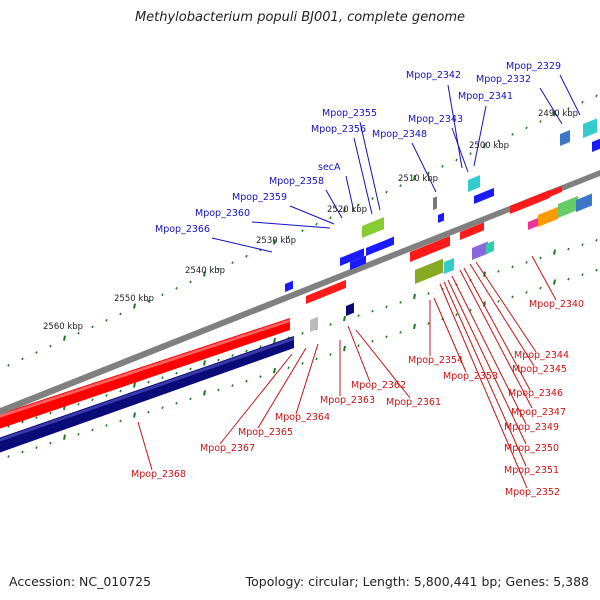 This screenshot has width=600, height=600. Describe the element at coordinates (531, 470) in the screenshot. I see `reverse-gene-label: Mpop_2351` at that location.